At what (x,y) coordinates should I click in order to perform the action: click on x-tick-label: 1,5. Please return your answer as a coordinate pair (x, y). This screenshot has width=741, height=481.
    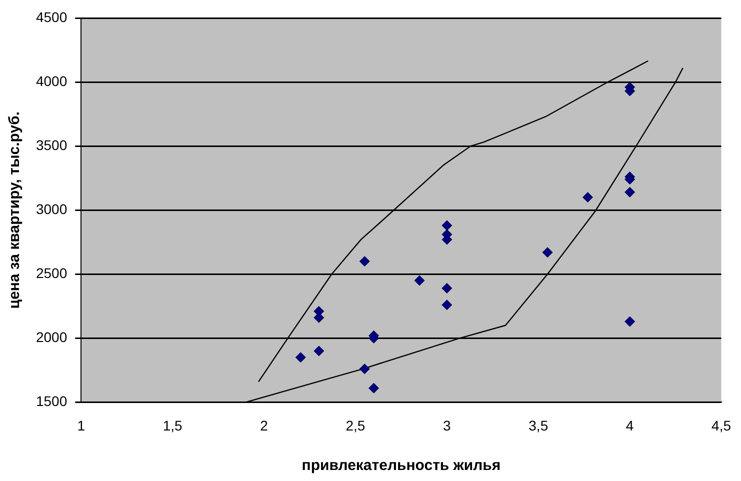
    Looking at the image, I should click on (172, 425).